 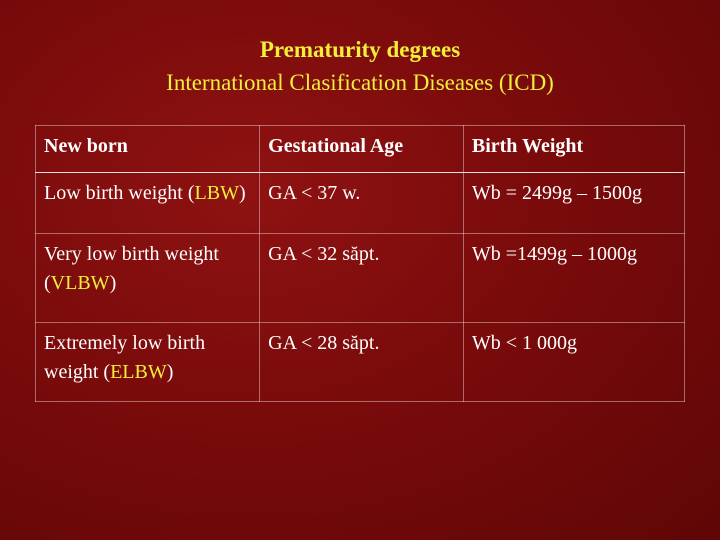 What do you see at coordinates (574, 278) in the screenshot?
I see `birth-weight-cell: Wb =1499g – 1000g` at bounding box center [574, 278].